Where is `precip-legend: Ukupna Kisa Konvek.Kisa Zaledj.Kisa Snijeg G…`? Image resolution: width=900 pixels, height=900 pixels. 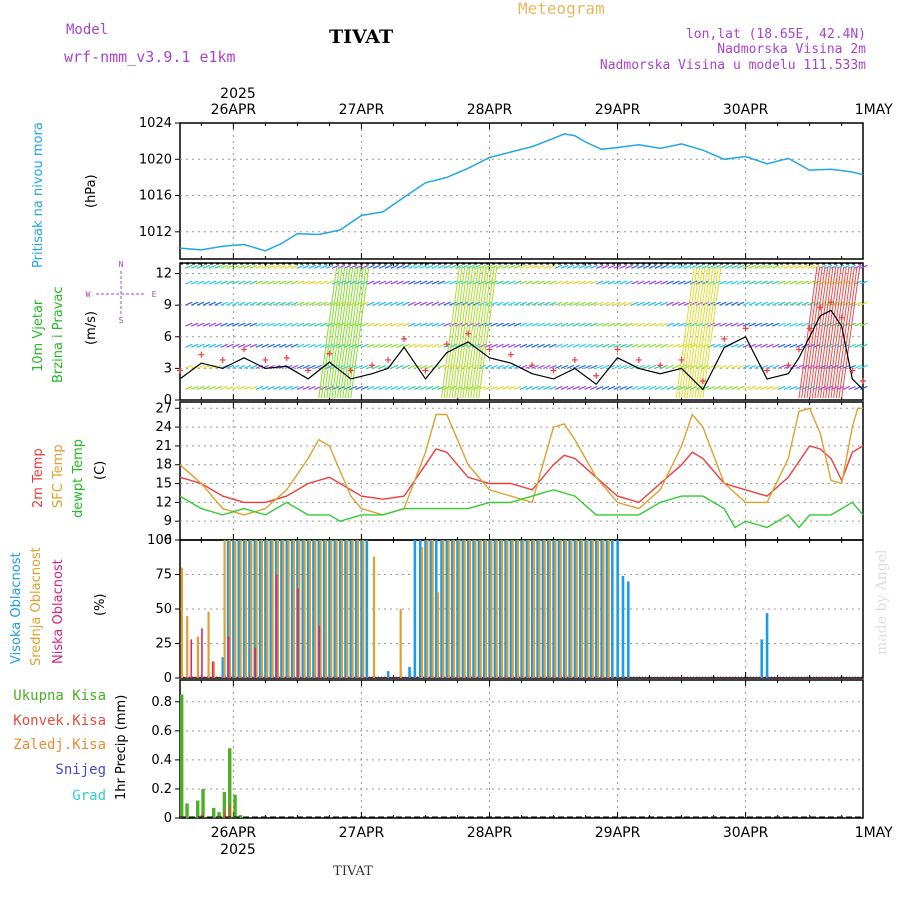
precip-legend: Ukupna Kisa Konvek.Kisa Zaledj.Kisa Snijeg G… is located at coordinates (59, 746).